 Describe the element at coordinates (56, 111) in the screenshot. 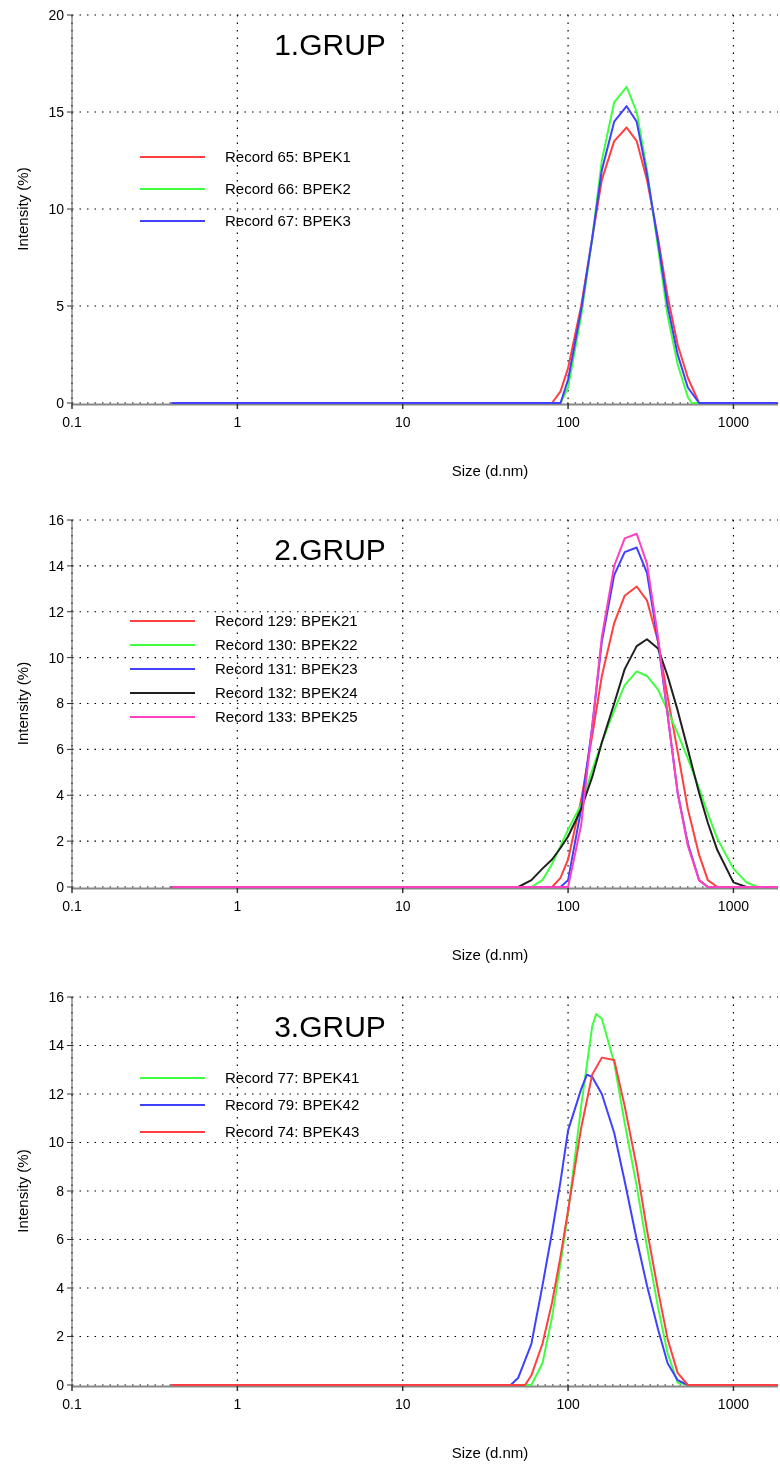

I see `y-tick-label: 15` at that location.